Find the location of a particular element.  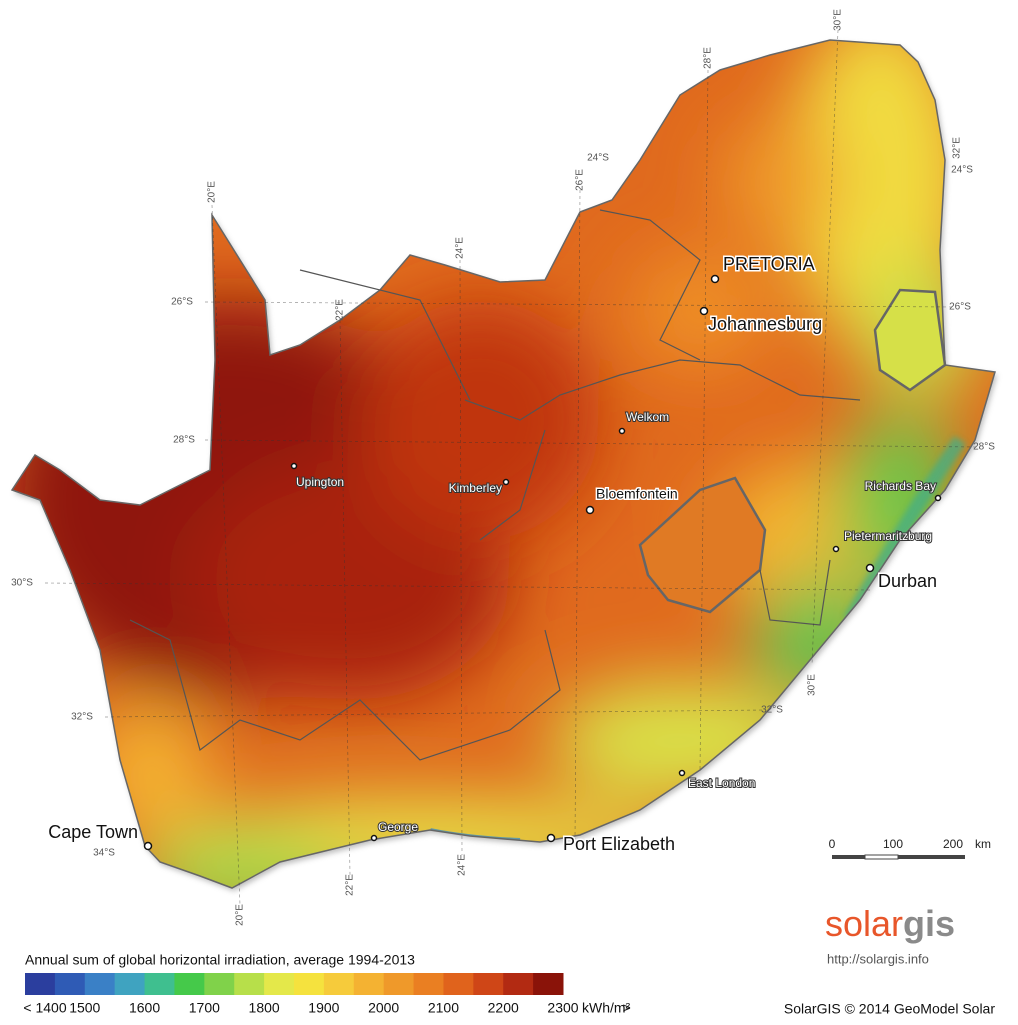

graticule-label: 26°E is located at coordinates (580, 180).